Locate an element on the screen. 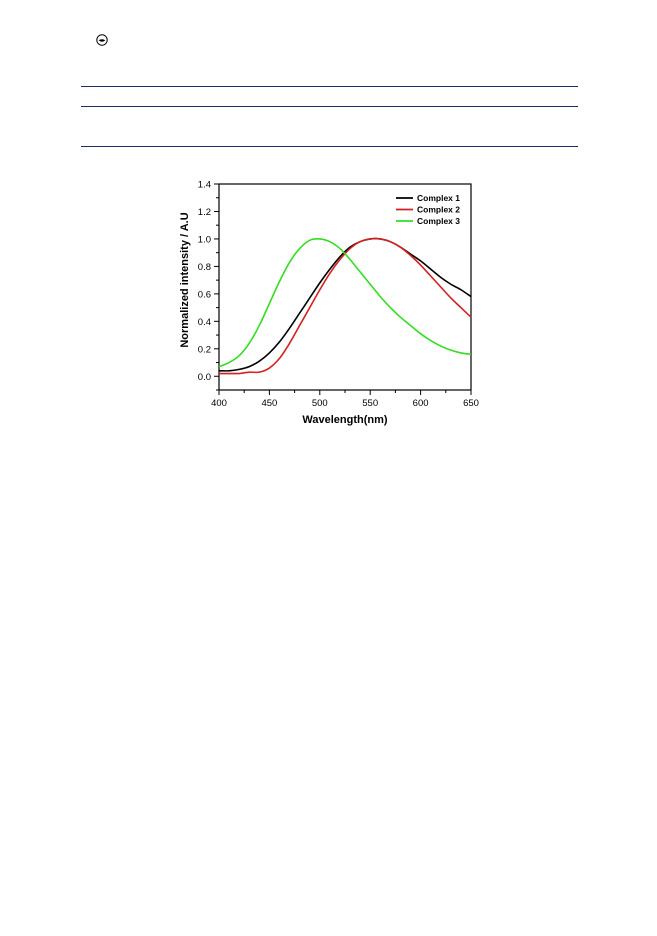  x-tick-label: 450 is located at coordinates (269, 403).